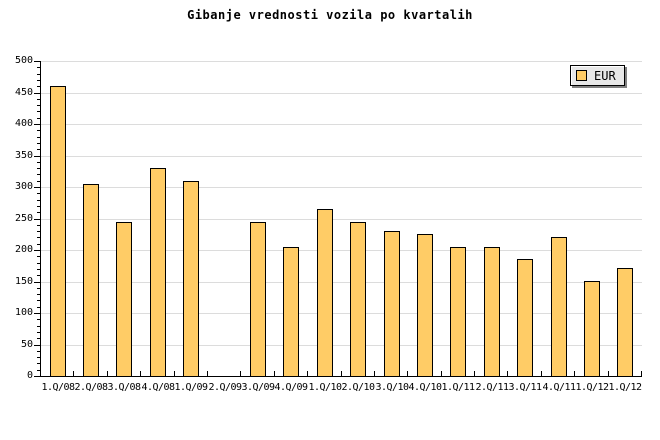  What do you see at coordinates (492, 387) in the screenshot?
I see `x-tick-label: 2.Q/11` at bounding box center [492, 387].